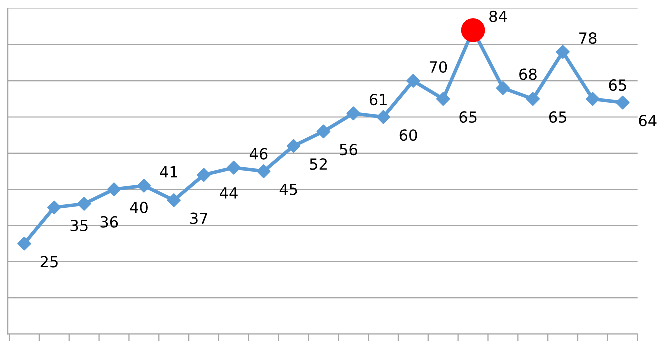 The image size is (670, 350). What do you see at coordinates (199, 218) in the screenshot?
I see `data-label: 37` at bounding box center [199, 218].